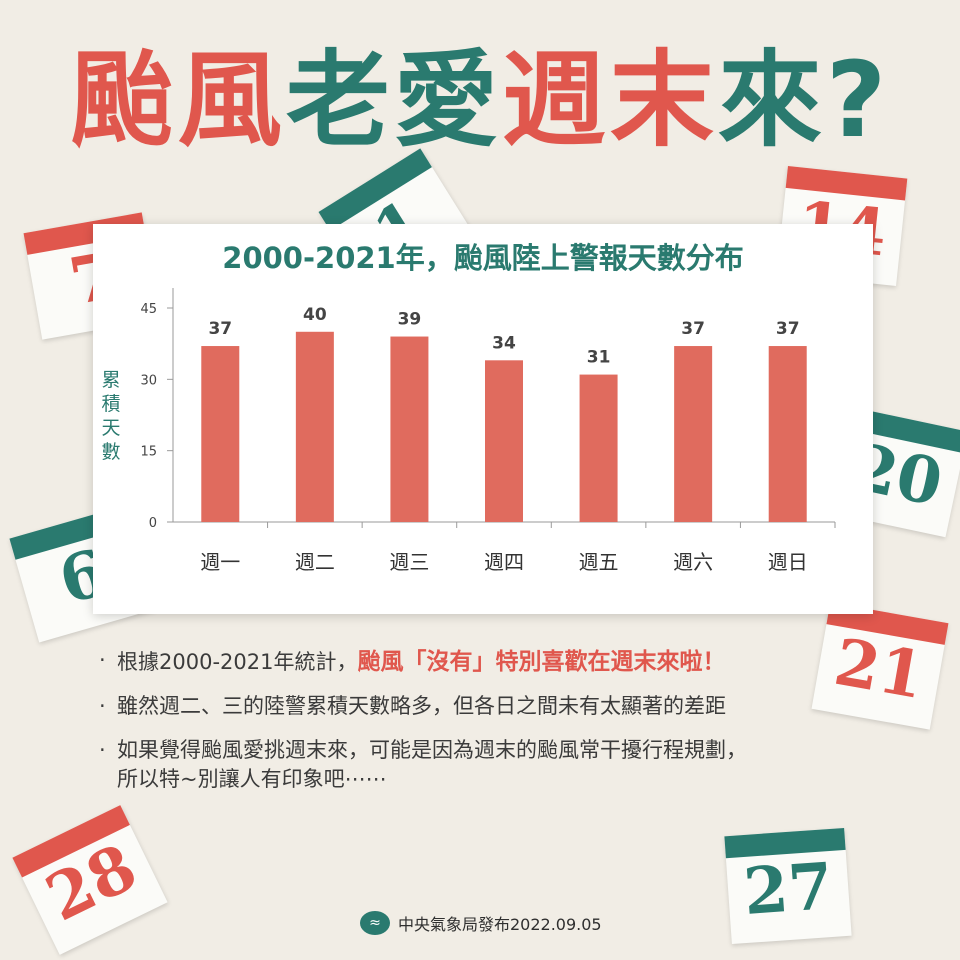  Describe the element at coordinates (804, 100) in the screenshot. I see `title-part-come: 來?` at that location.